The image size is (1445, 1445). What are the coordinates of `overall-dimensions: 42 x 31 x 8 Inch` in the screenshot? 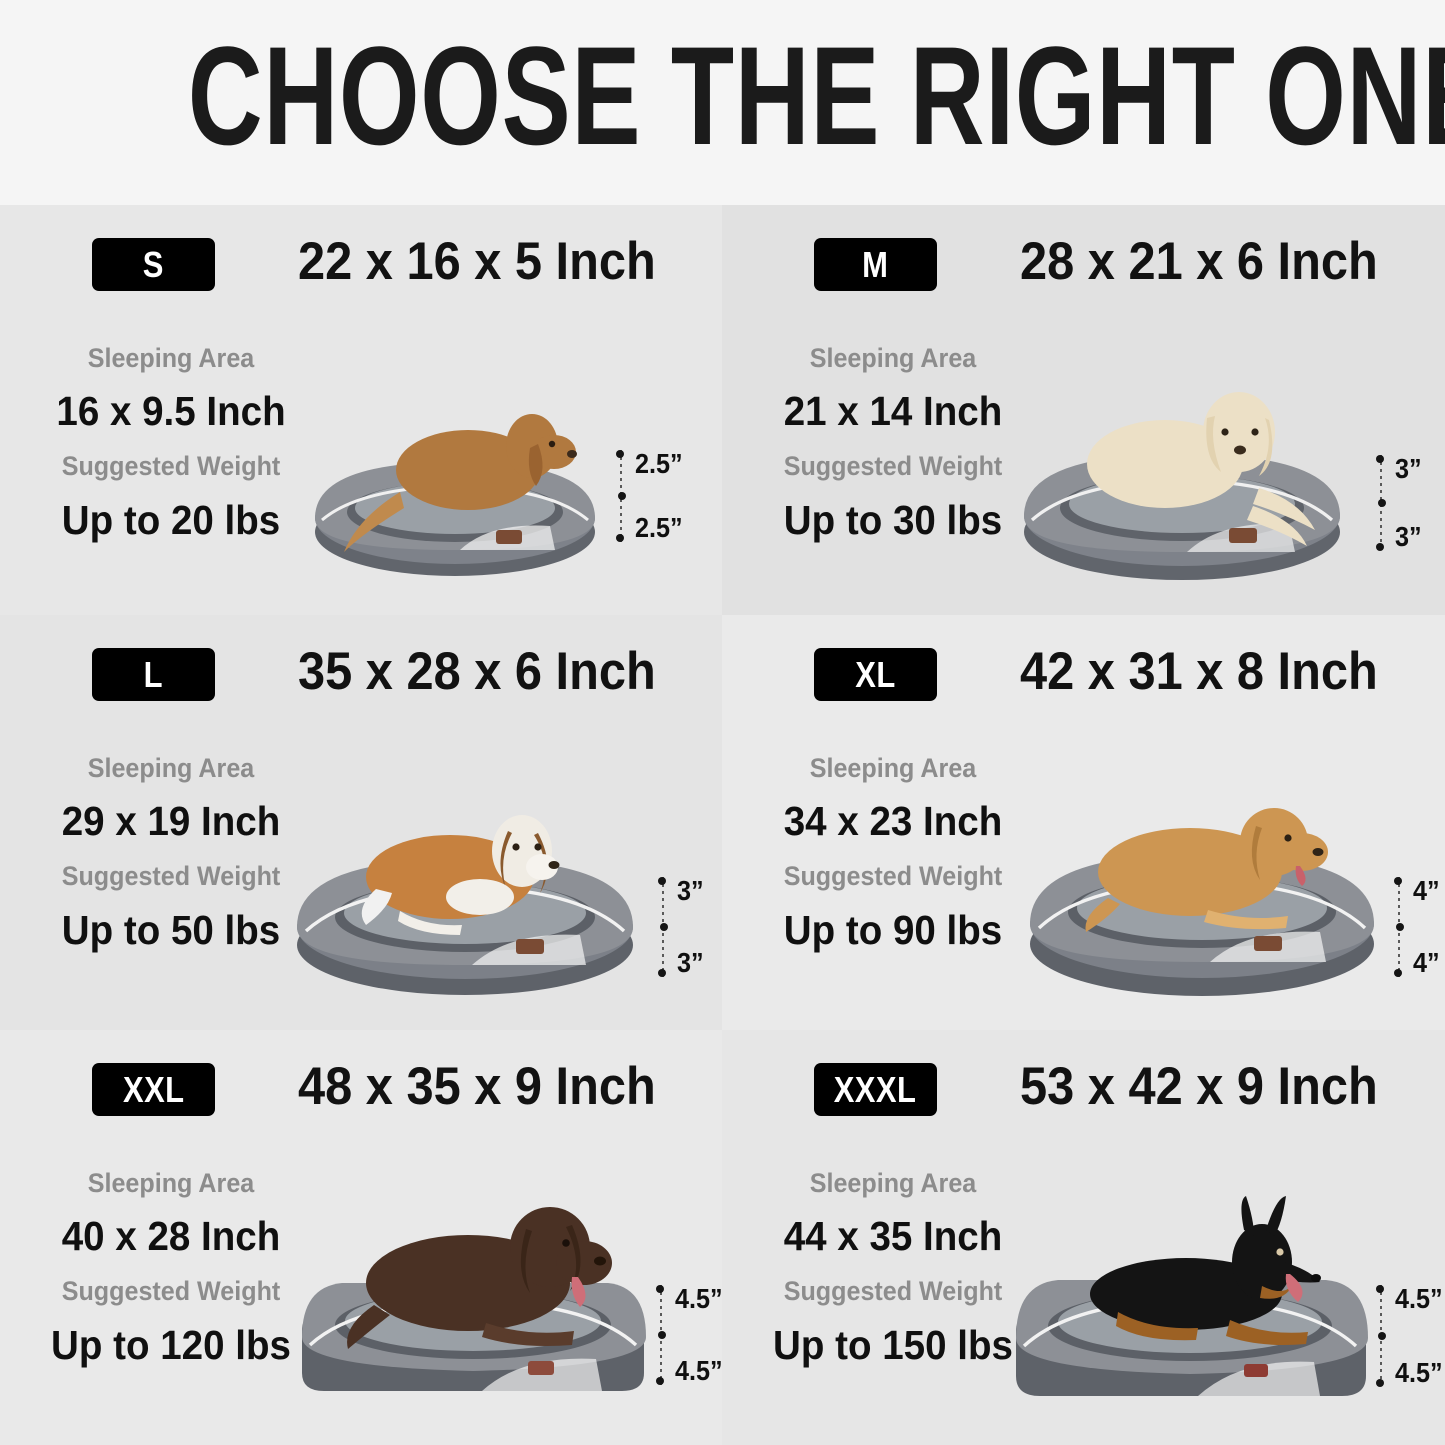 It's located at (1199, 671).